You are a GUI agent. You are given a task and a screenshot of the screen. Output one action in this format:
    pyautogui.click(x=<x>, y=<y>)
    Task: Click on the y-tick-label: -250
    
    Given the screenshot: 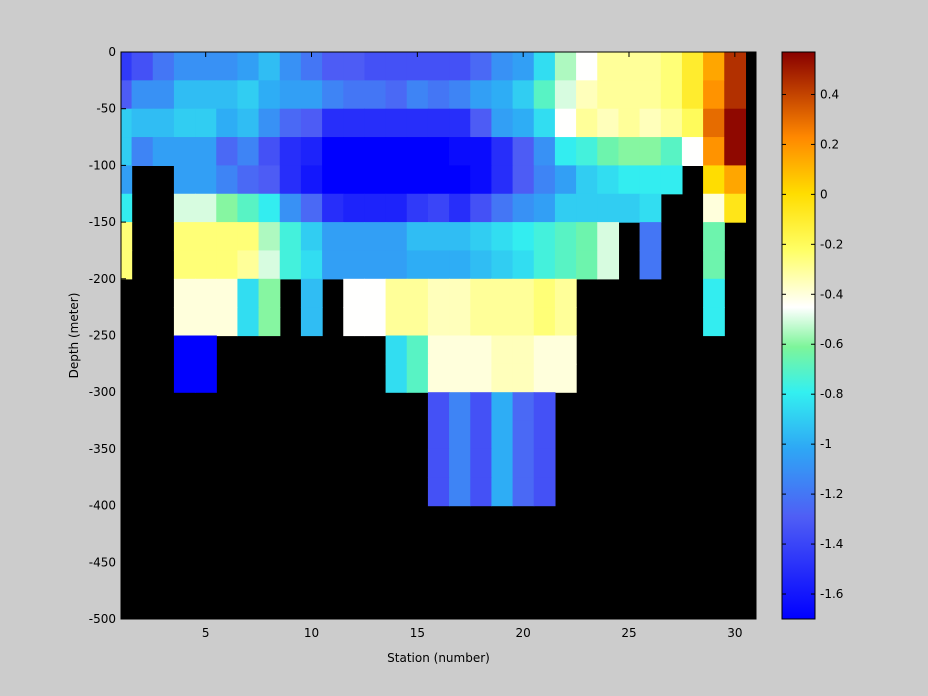 What is the action you would take?
    pyautogui.click(x=102, y=336)
    